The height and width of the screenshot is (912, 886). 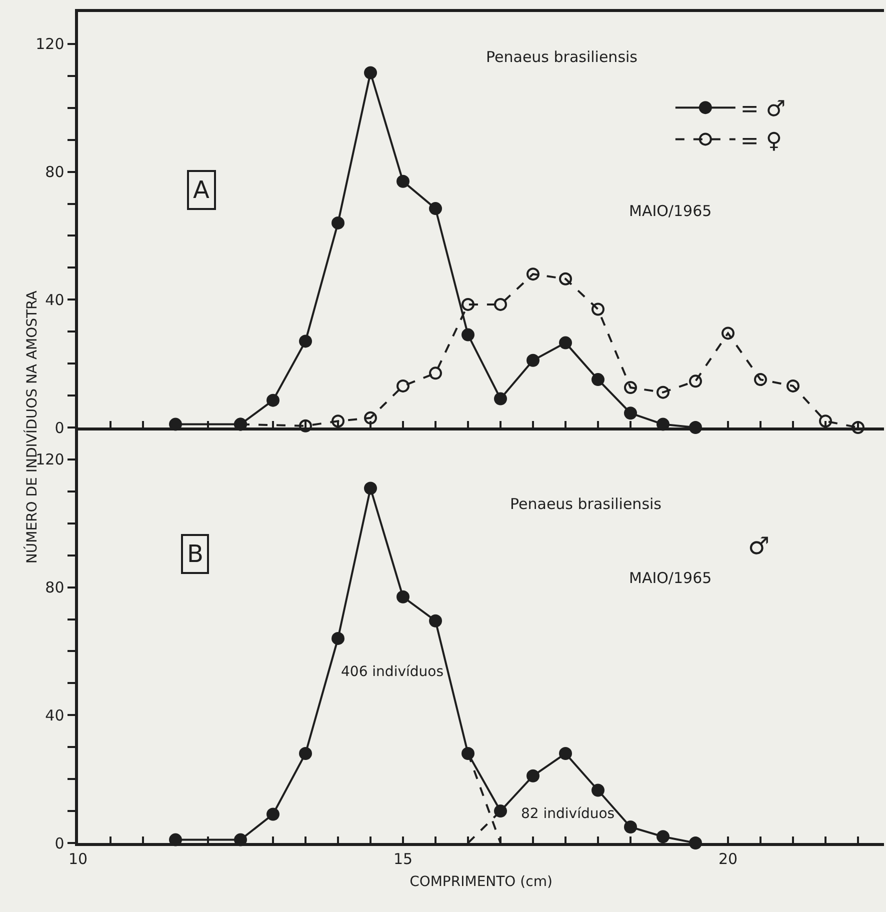 What do you see at coordinates (78, 859) in the screenshot?
I see `x-tick-label: 10` at bounding box center [78, 859].